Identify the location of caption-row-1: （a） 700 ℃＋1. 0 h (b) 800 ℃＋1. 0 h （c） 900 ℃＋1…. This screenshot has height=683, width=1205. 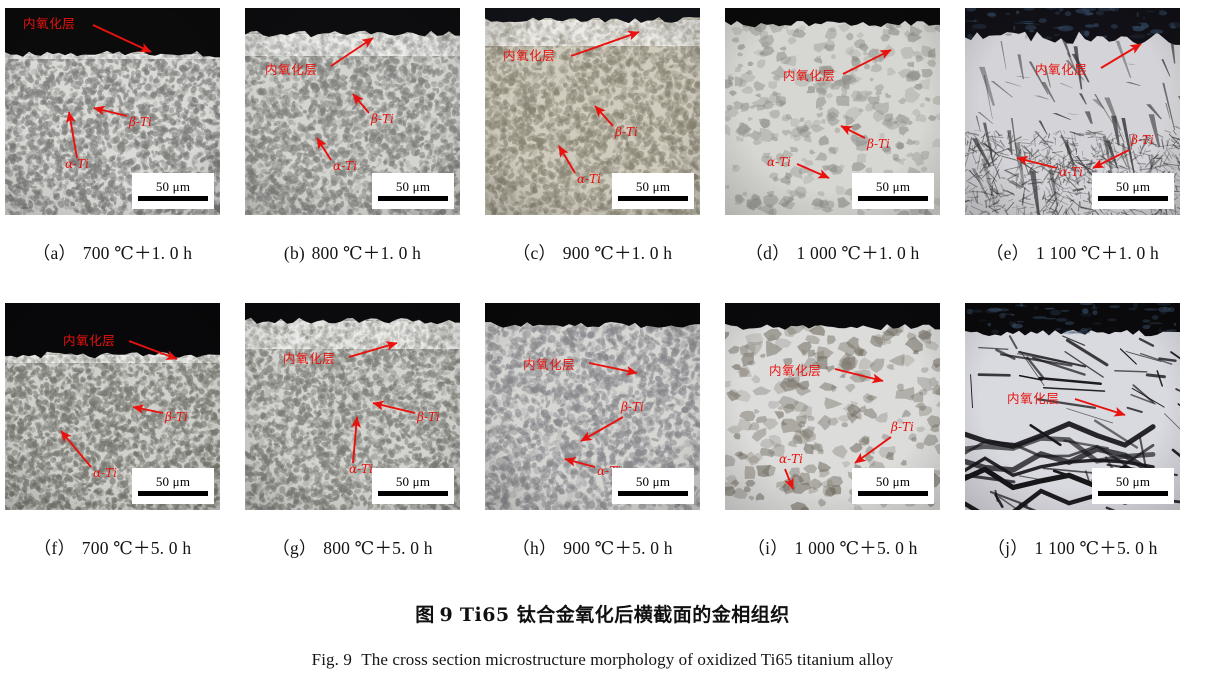
(602, 257).